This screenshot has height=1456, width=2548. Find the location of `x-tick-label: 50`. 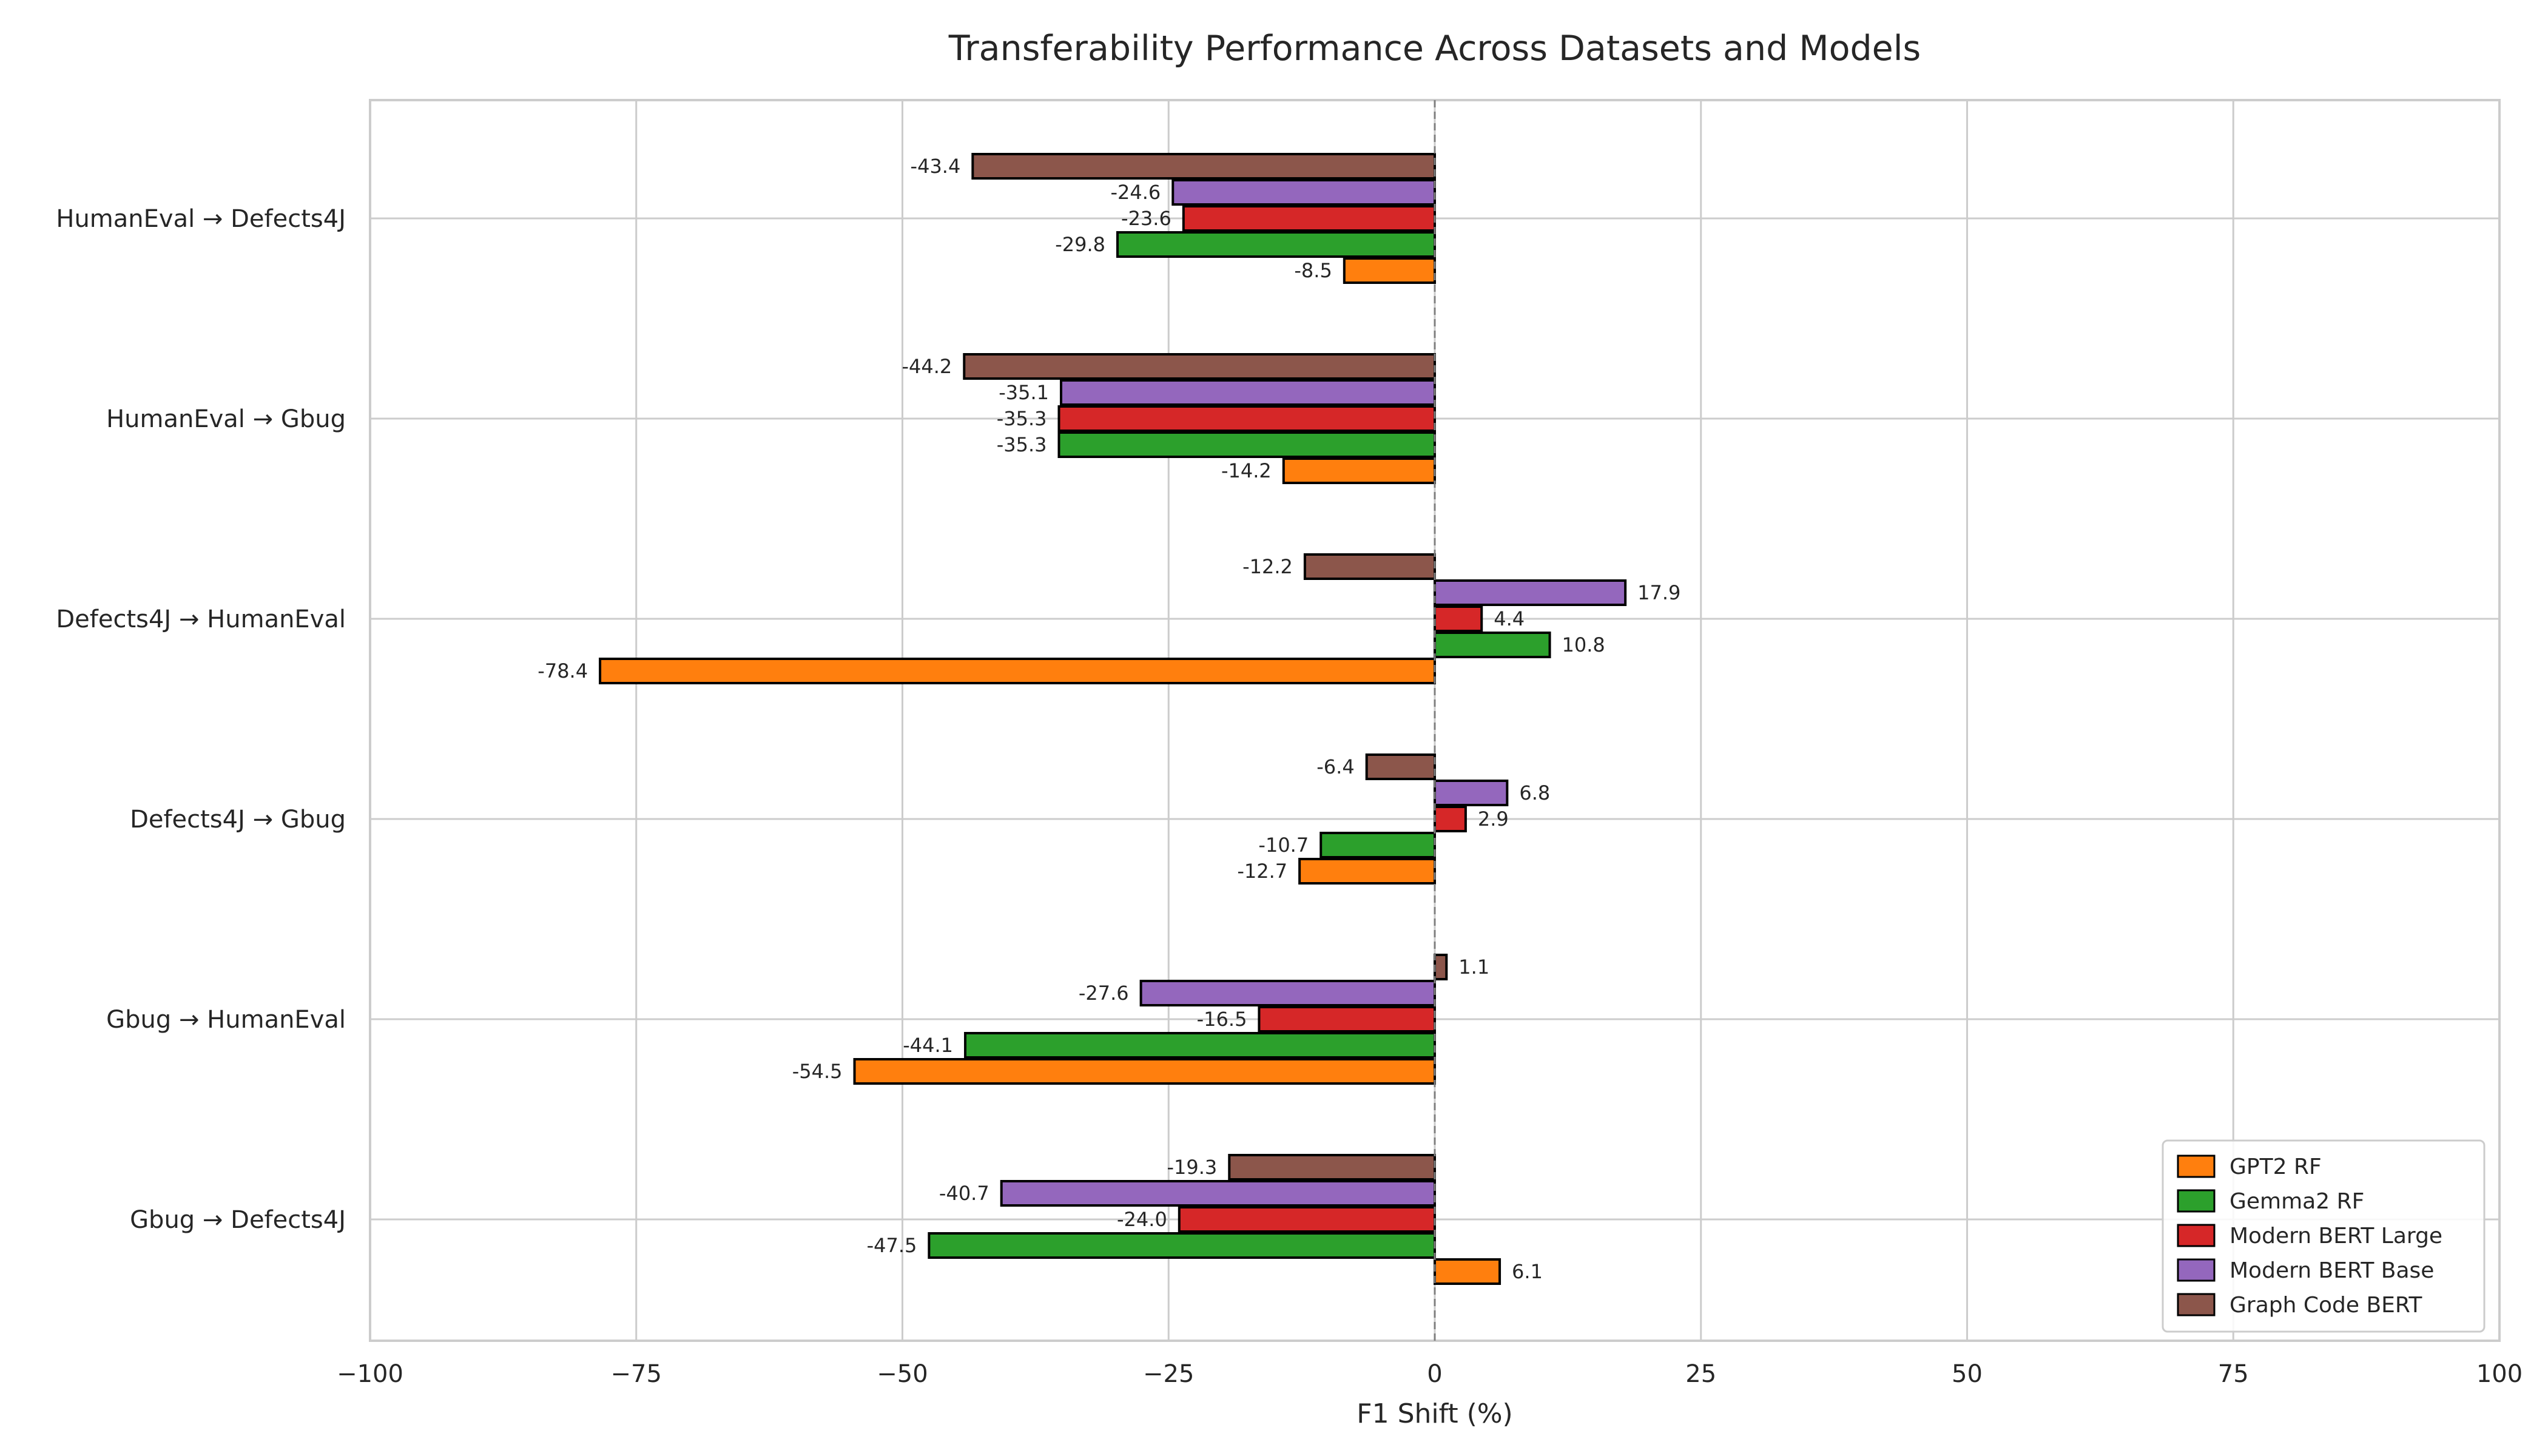

x-tick-label: 50 is located at coordinates (1967, 1374).